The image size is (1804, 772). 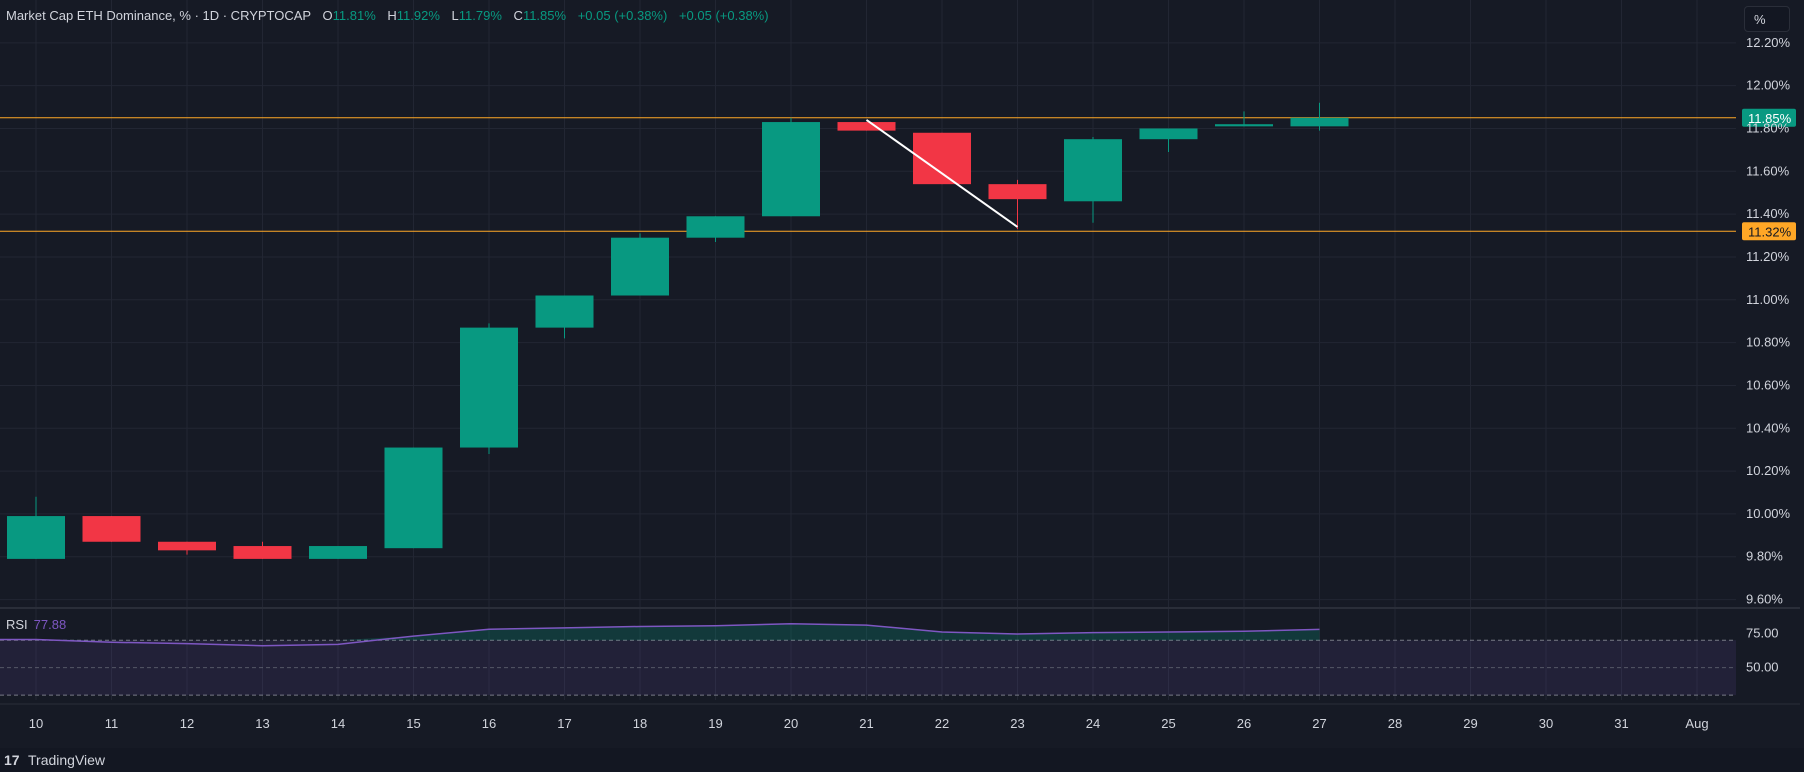 I want to click on footer-bar: 17 TradingView, so click(x=902, y=760).